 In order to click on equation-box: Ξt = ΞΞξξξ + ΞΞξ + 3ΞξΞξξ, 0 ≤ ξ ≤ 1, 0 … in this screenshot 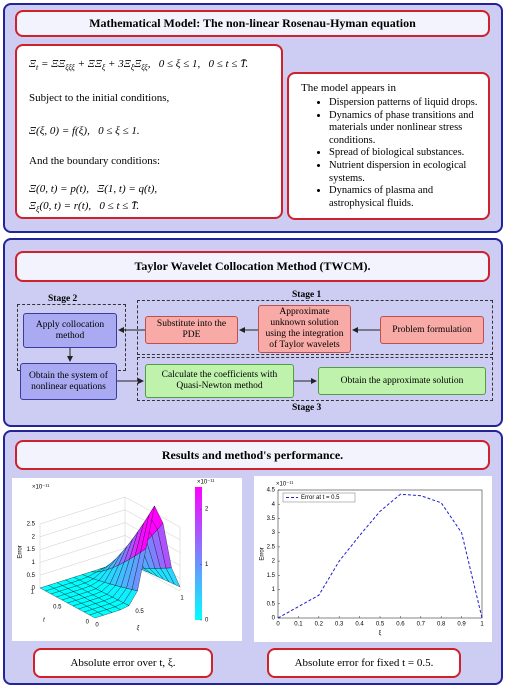, I will do `click(149, 131)`.